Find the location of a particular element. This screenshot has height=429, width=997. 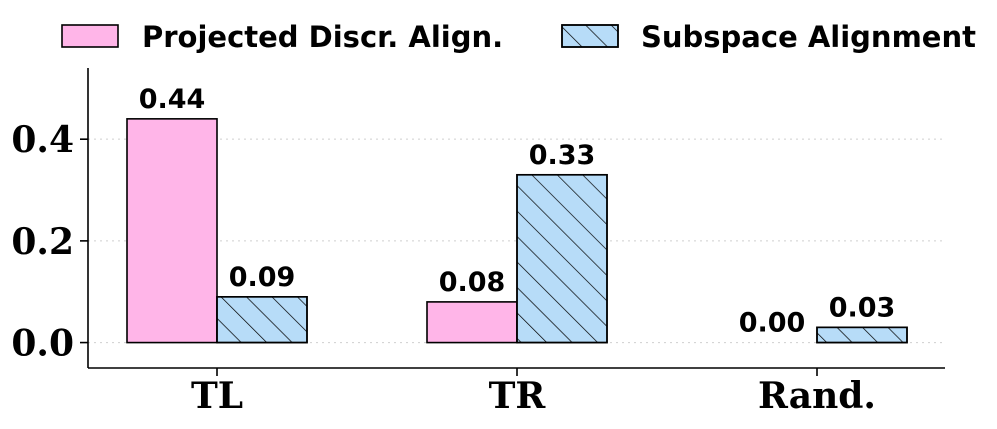

legend-item-subspace: Subspace Alignment is located at coordinates (768, 37).